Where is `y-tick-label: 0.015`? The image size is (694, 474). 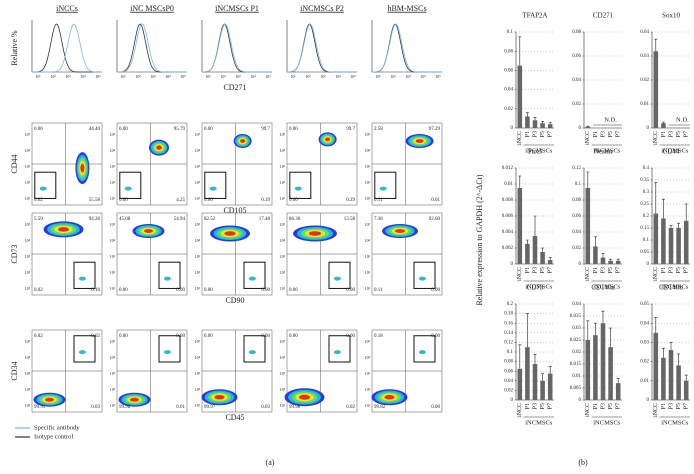 y-tick-label: 0.015 is located at coordinates (576, 364).